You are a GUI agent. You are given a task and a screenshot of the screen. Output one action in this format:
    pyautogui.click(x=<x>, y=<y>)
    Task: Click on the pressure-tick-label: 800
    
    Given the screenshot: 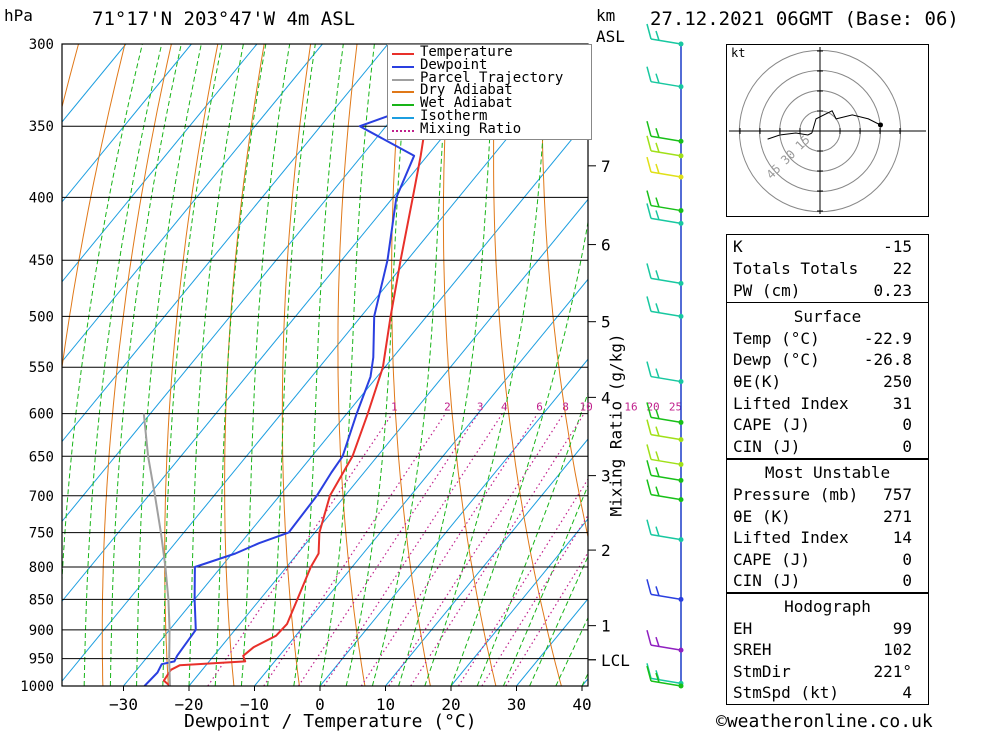 What is the action you would take?
    pyautogui.click(x=41, y=568)
    